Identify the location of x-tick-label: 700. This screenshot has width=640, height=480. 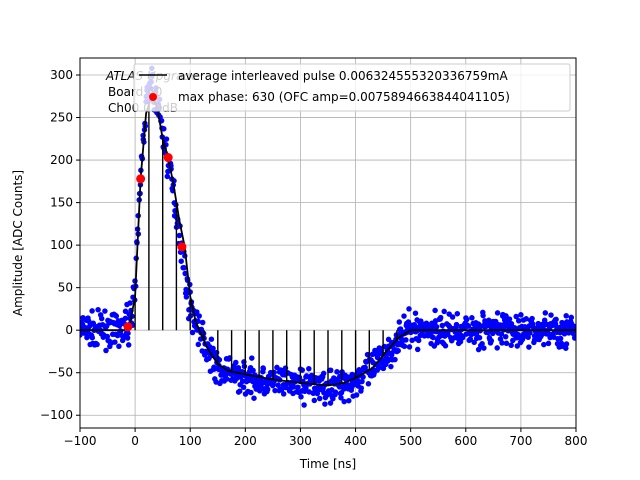
(520, 441).